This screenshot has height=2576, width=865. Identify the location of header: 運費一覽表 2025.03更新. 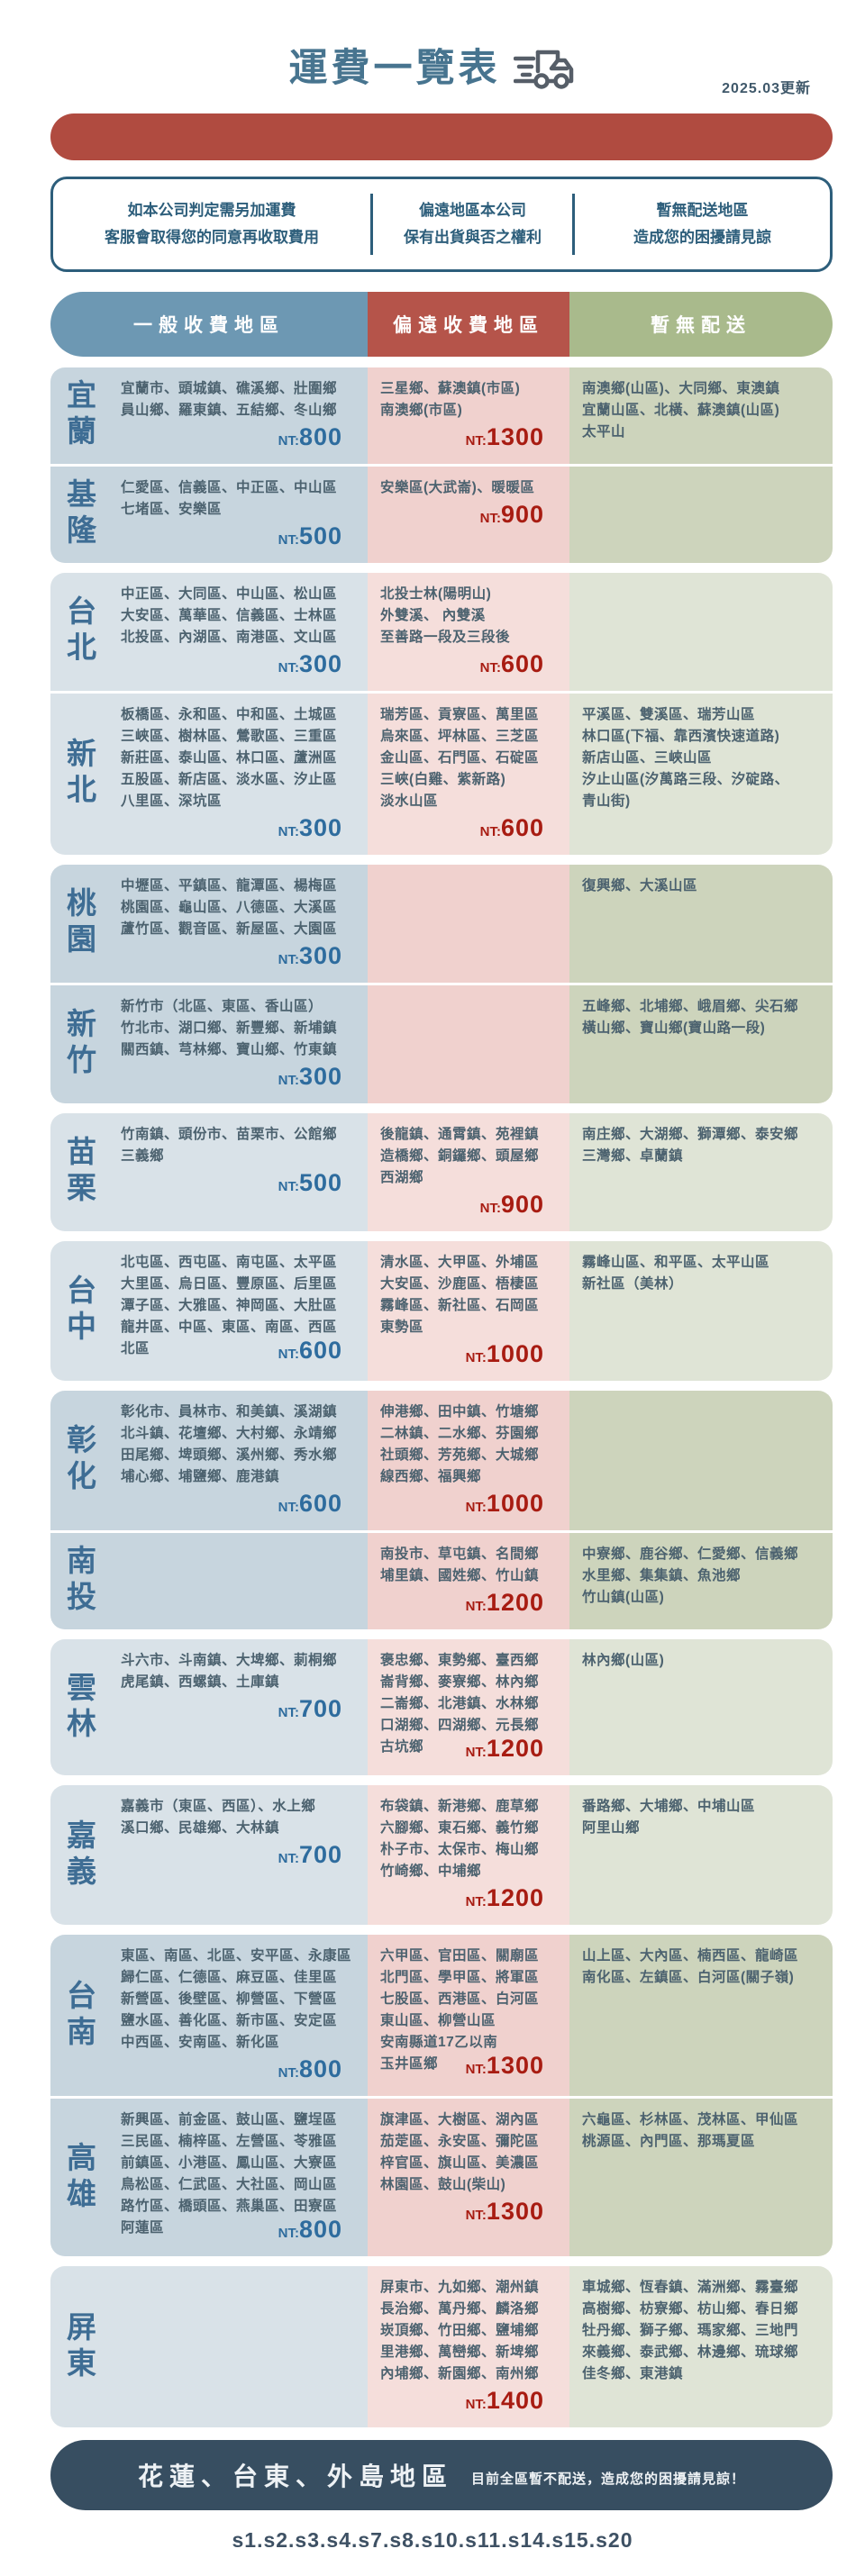
(432, 65).